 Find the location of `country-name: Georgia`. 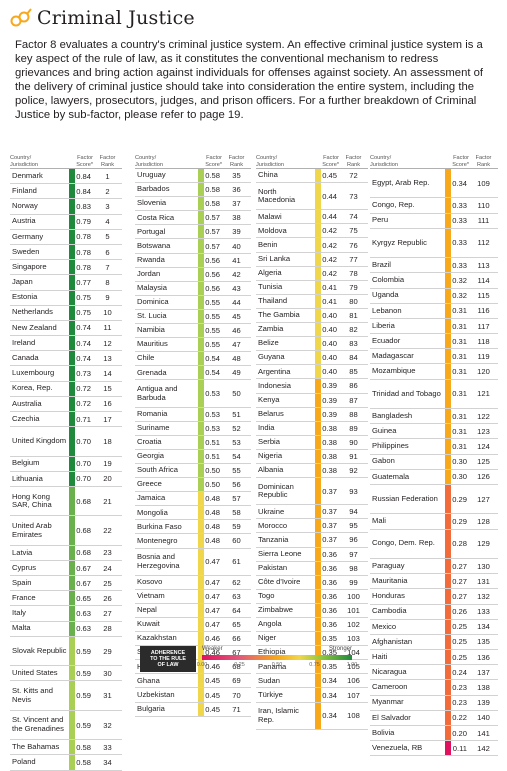

country-name: Georgia is located at coordinates (151, 456).